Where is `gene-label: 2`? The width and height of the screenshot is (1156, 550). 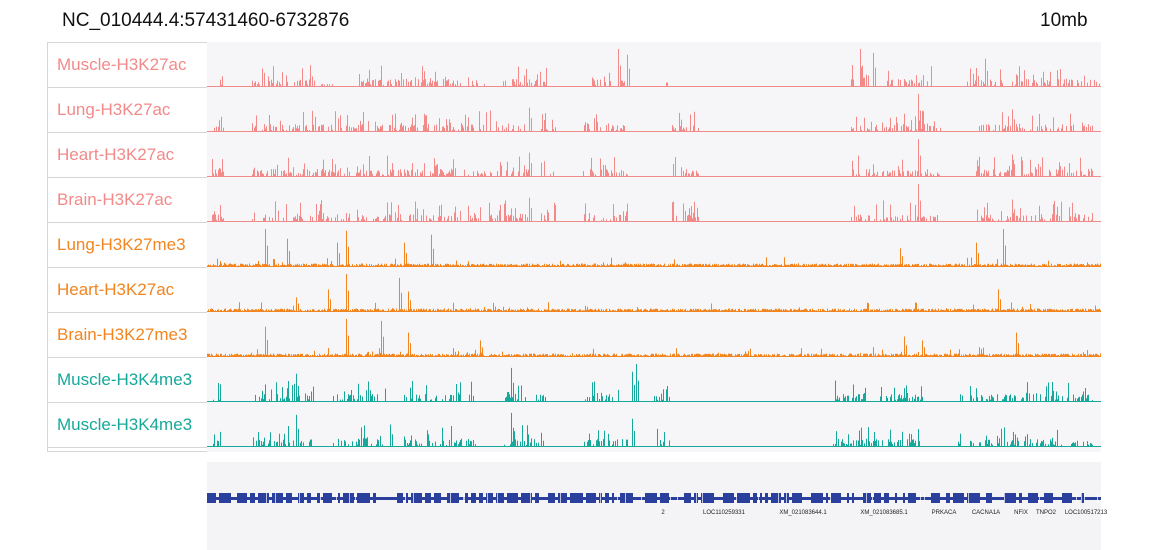
gene-label: 2 is located at coordinates (663, 513).